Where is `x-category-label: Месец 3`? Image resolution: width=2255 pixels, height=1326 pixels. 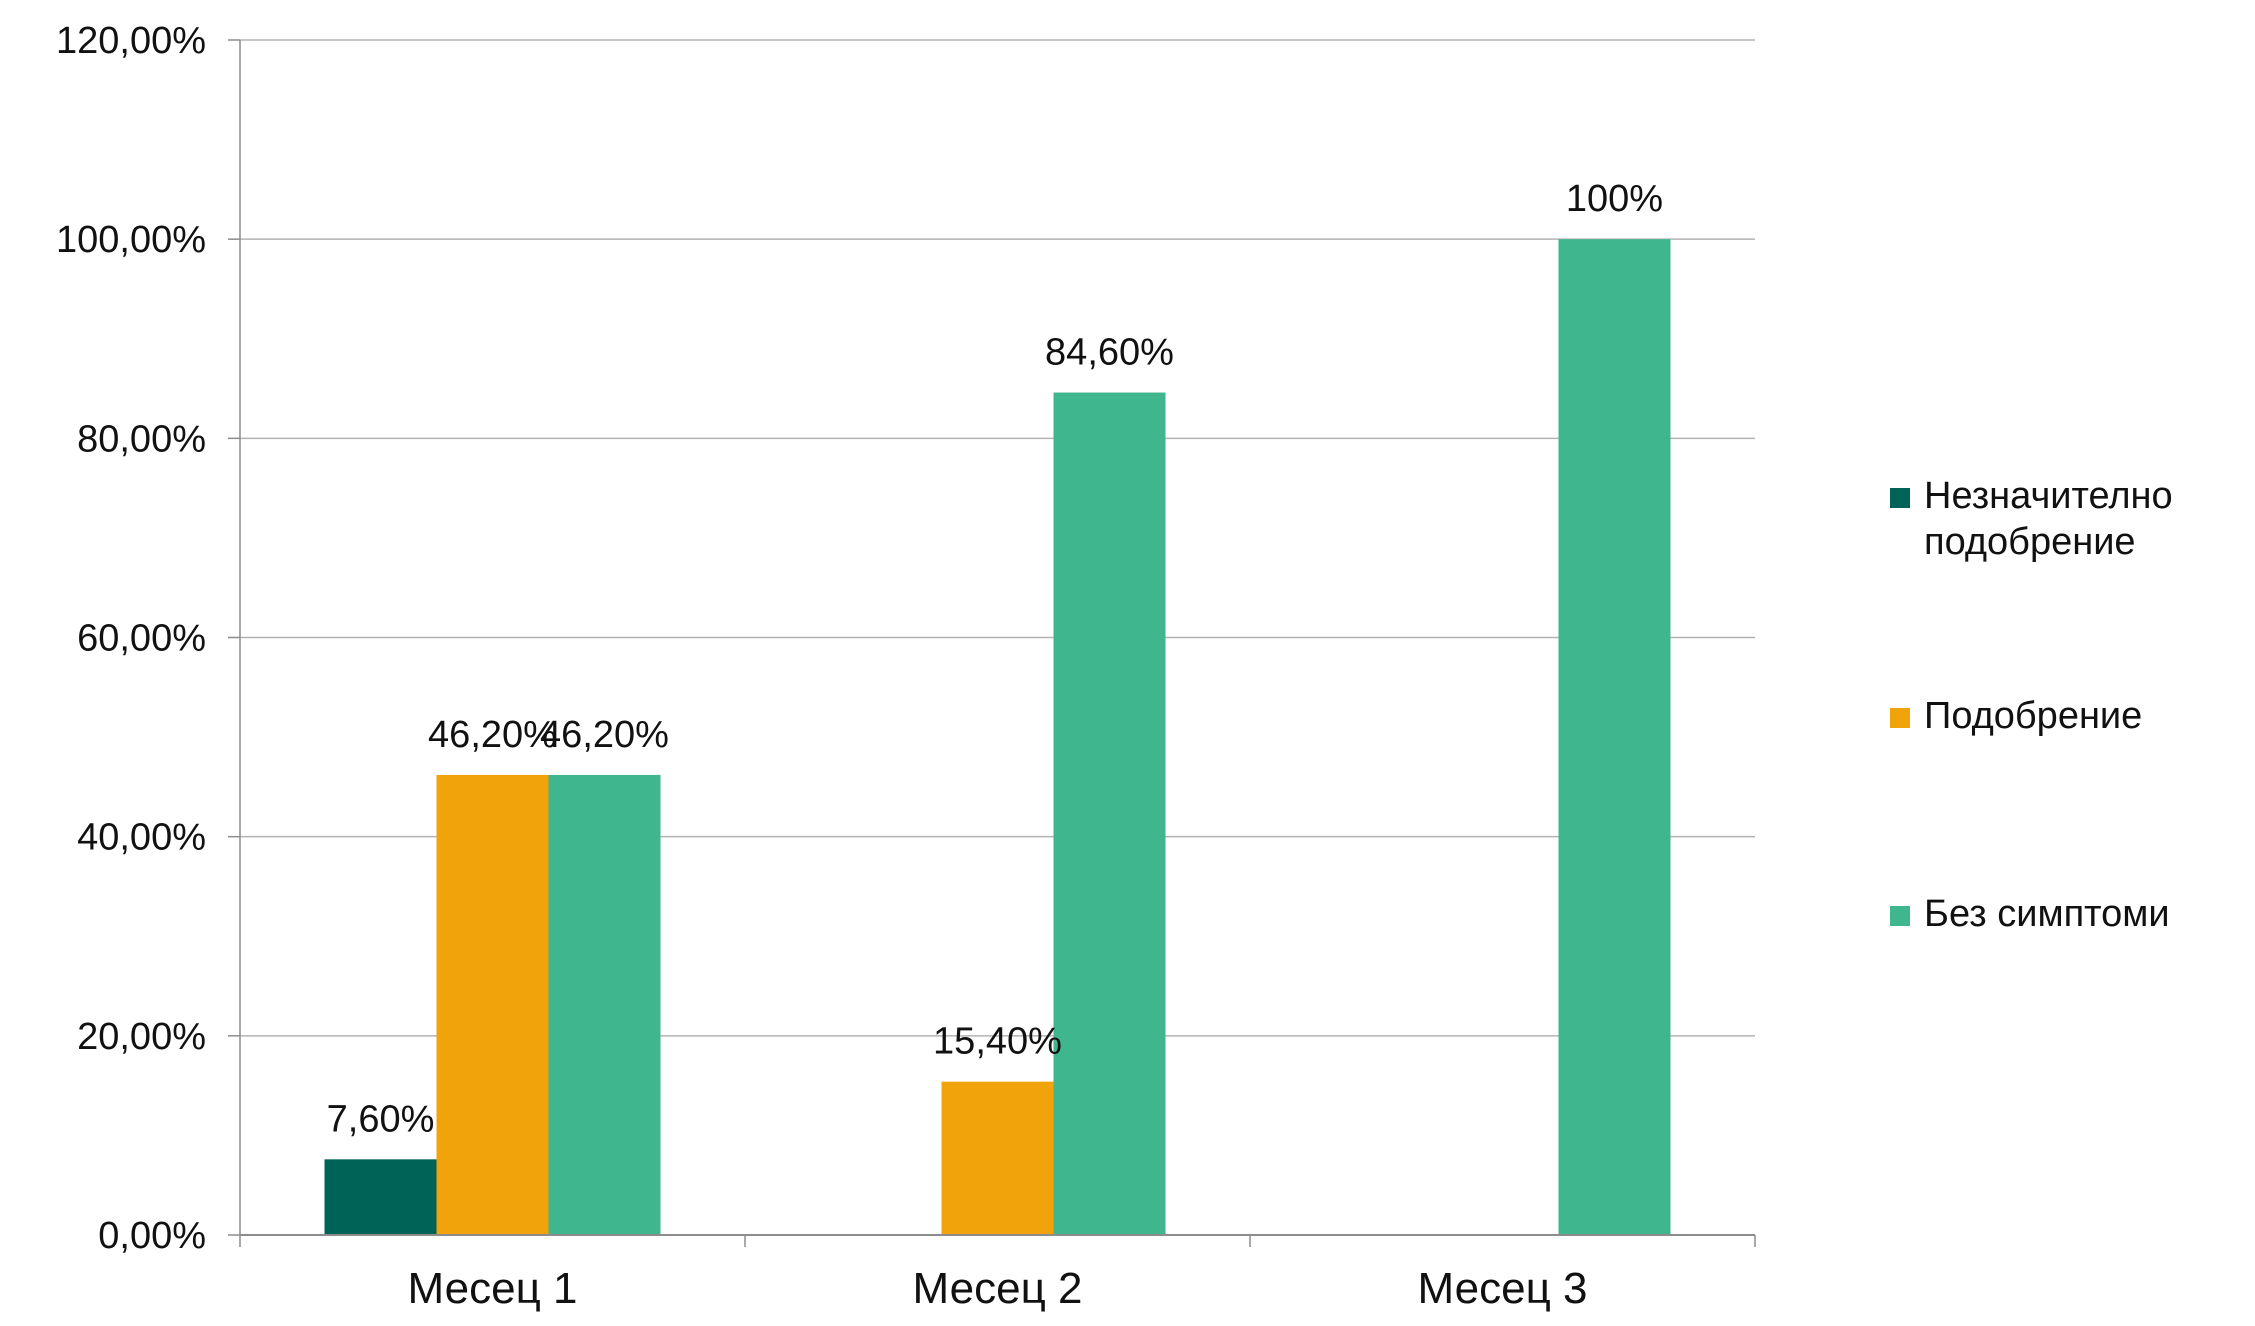 x-category-label: Месец 3 is located at coordinates (1503, 1288).